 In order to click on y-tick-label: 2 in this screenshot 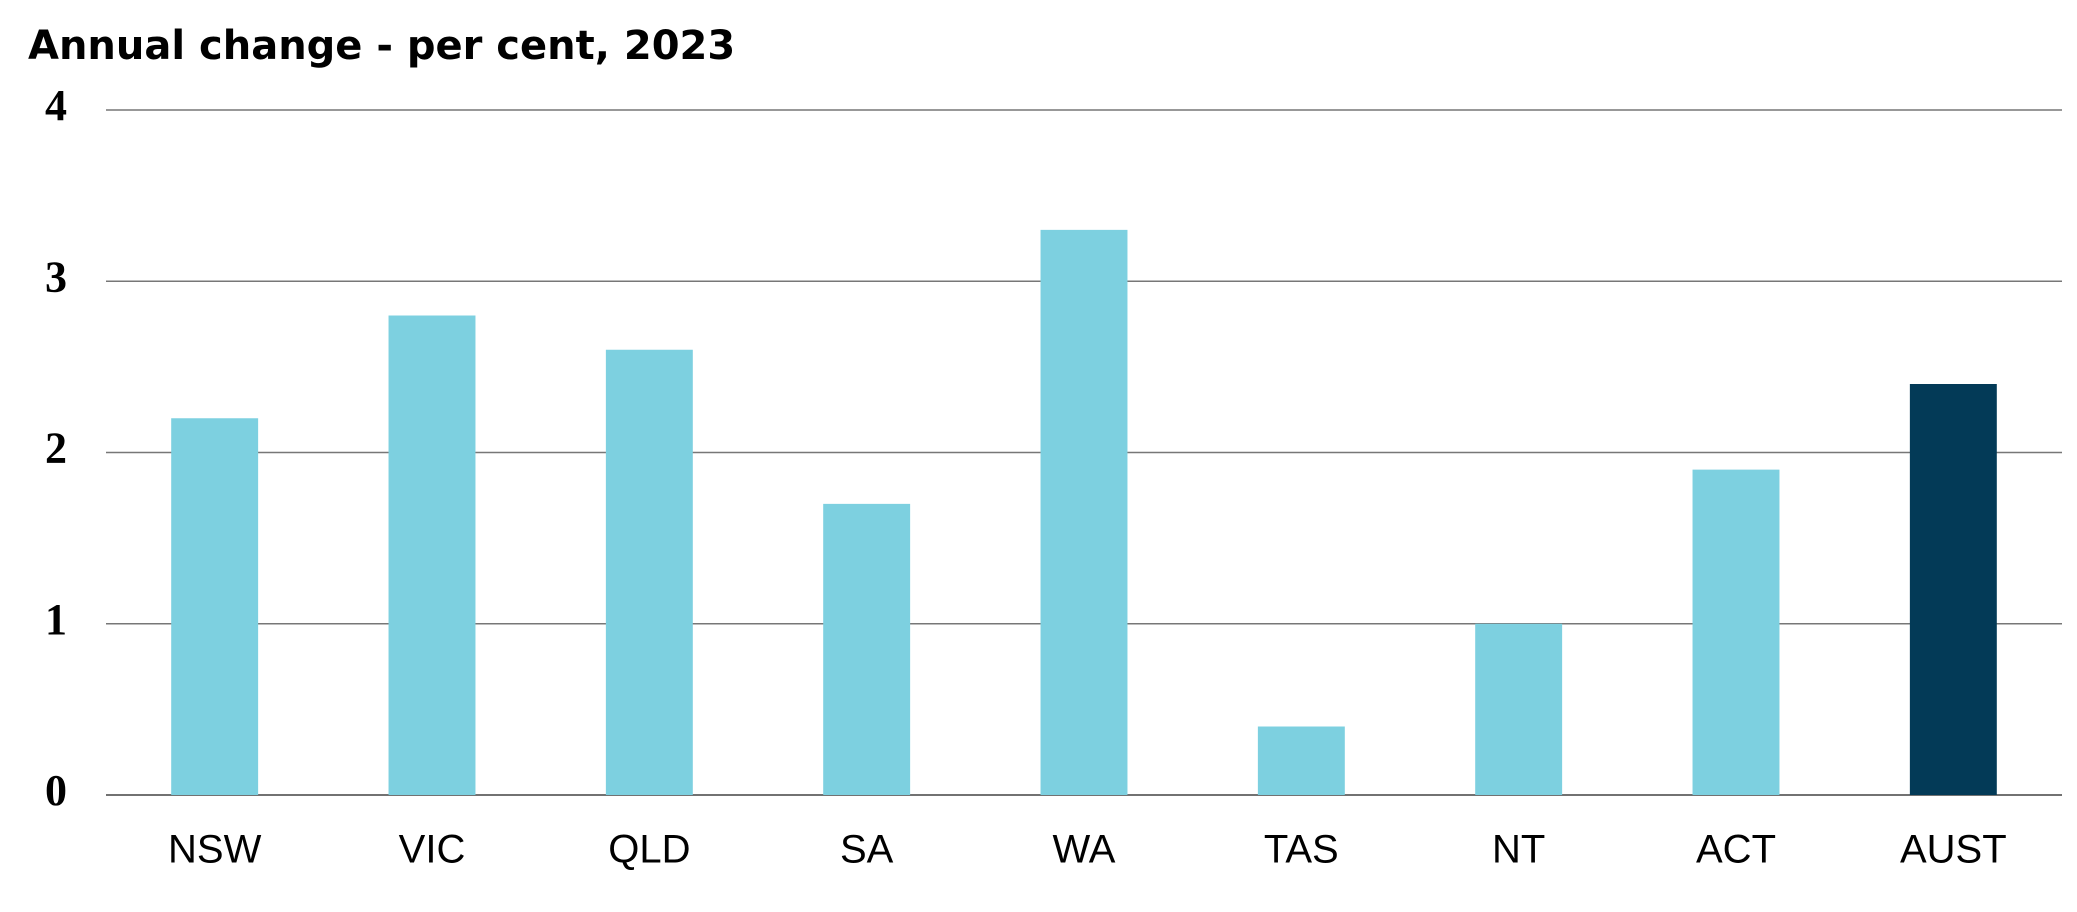, I will do `click(56, 448)`.